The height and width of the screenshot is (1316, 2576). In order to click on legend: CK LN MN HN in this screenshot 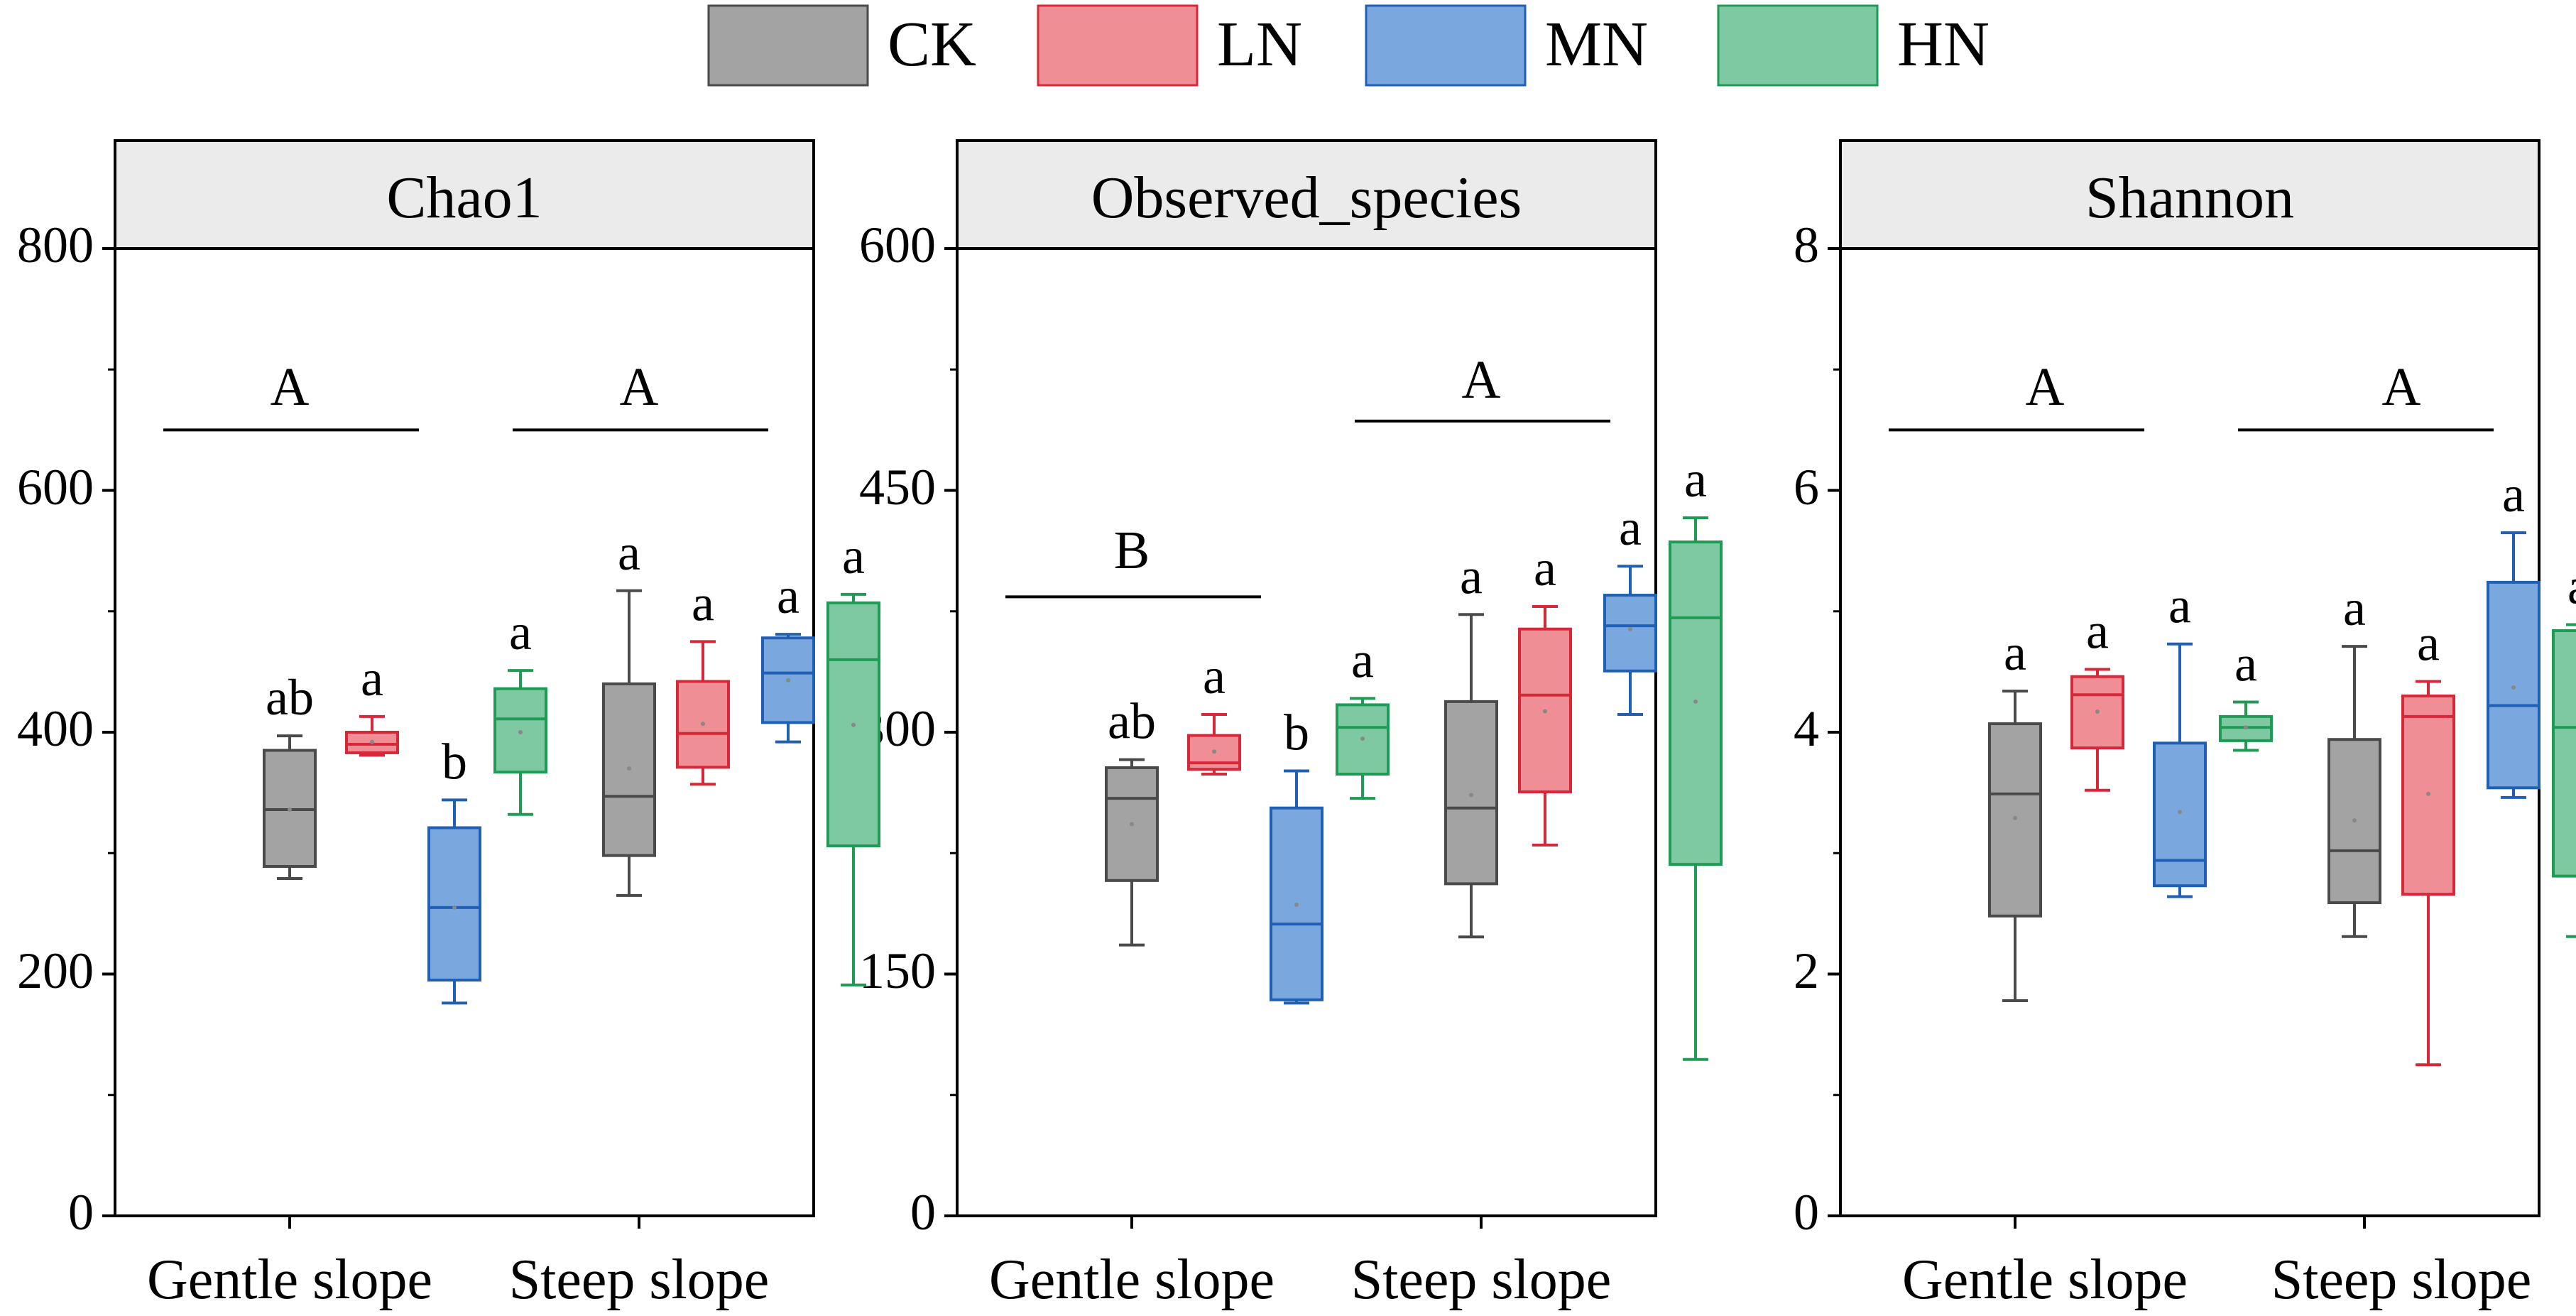, I will do `click(1348, 45)`.